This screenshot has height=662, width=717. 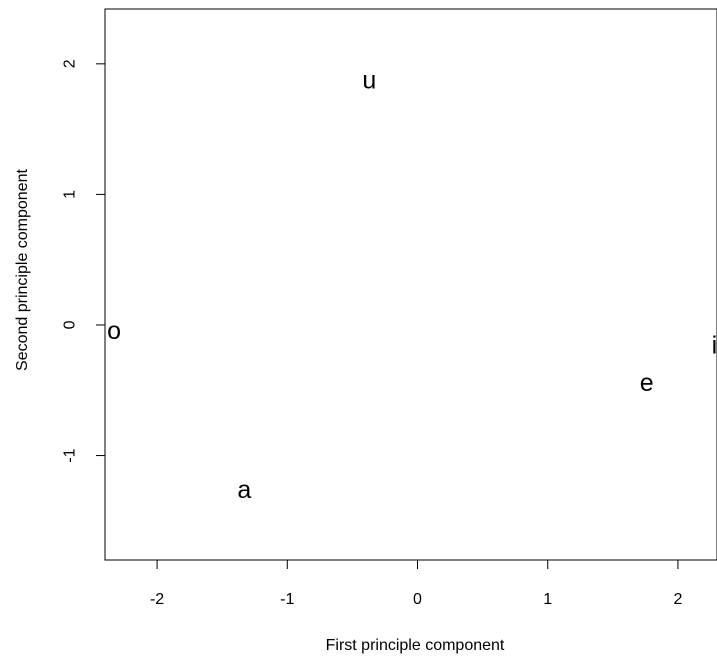 I want to click on y-axis: -1 0 1 2, so click(x=83, y=261).